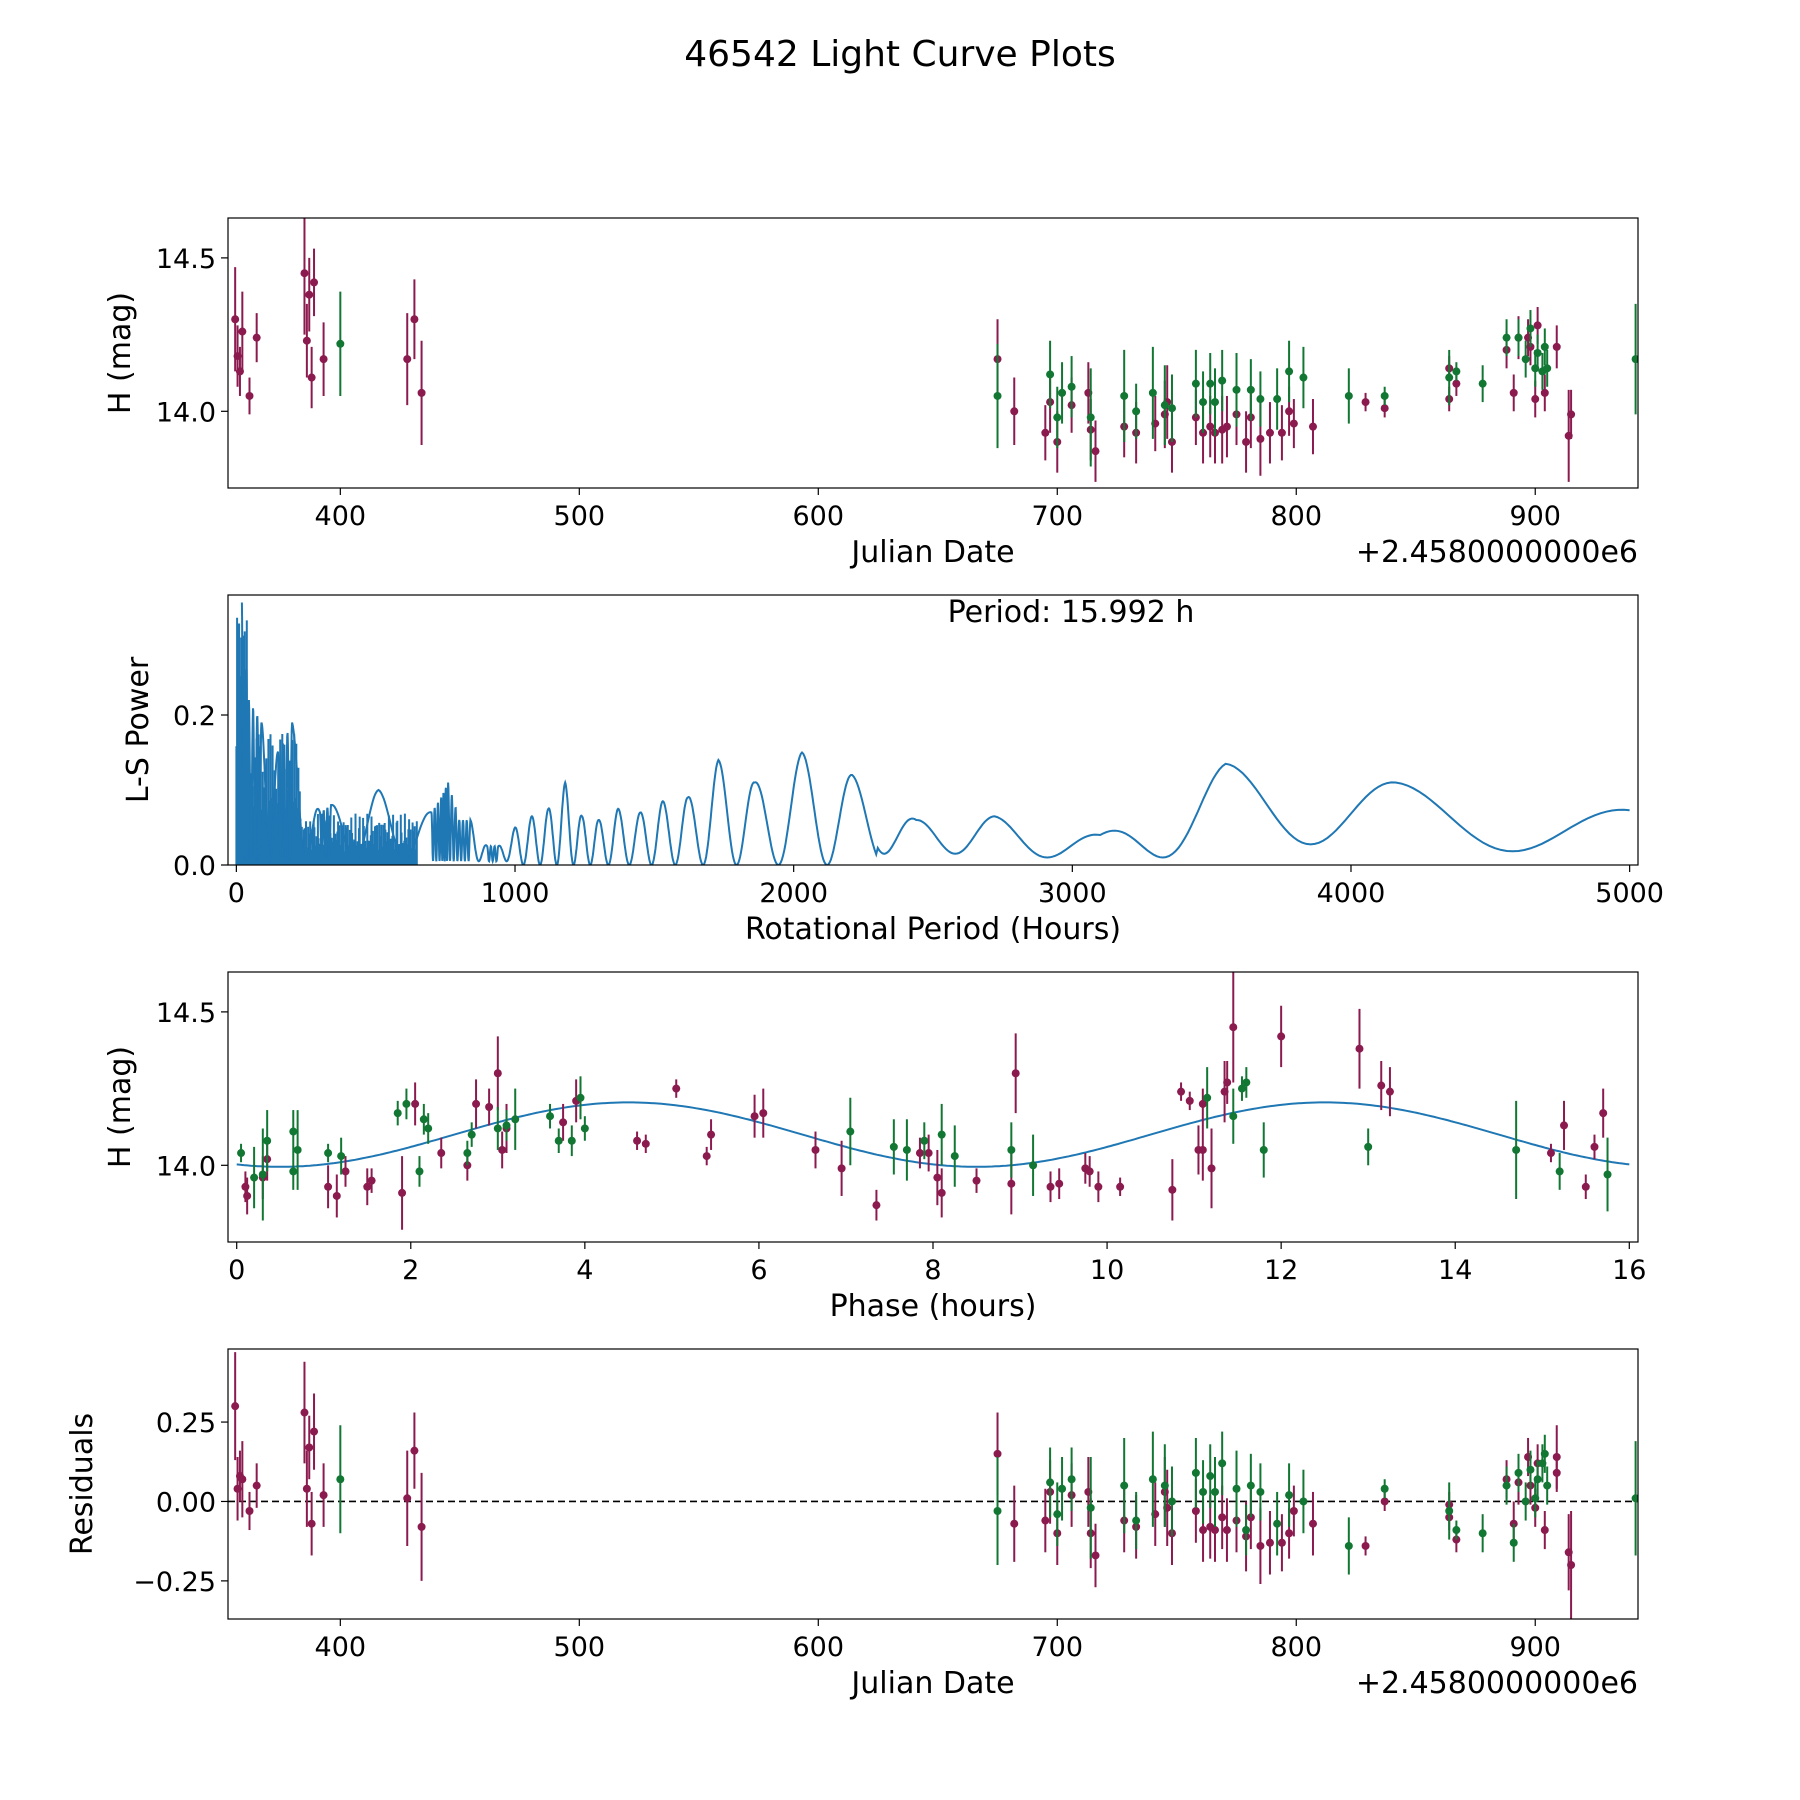 This screenshot has height=1800, width=1800. Describe the element at coordinates (186, 259) in the screenshot. I see `y-tick-label: 14.5` at that location.